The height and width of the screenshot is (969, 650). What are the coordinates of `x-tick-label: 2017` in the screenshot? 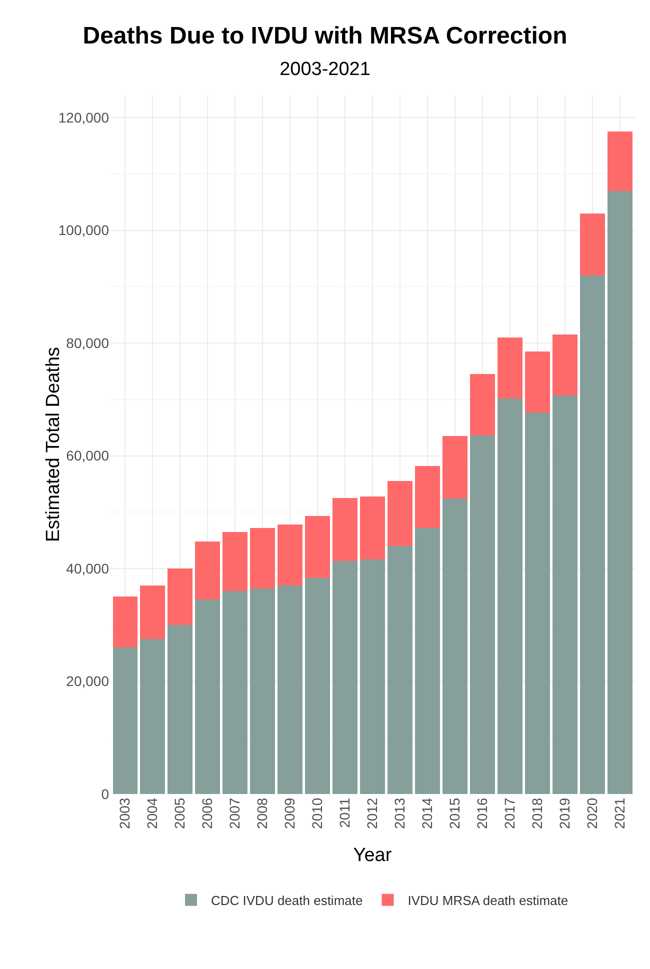 It's located at (509, 813).